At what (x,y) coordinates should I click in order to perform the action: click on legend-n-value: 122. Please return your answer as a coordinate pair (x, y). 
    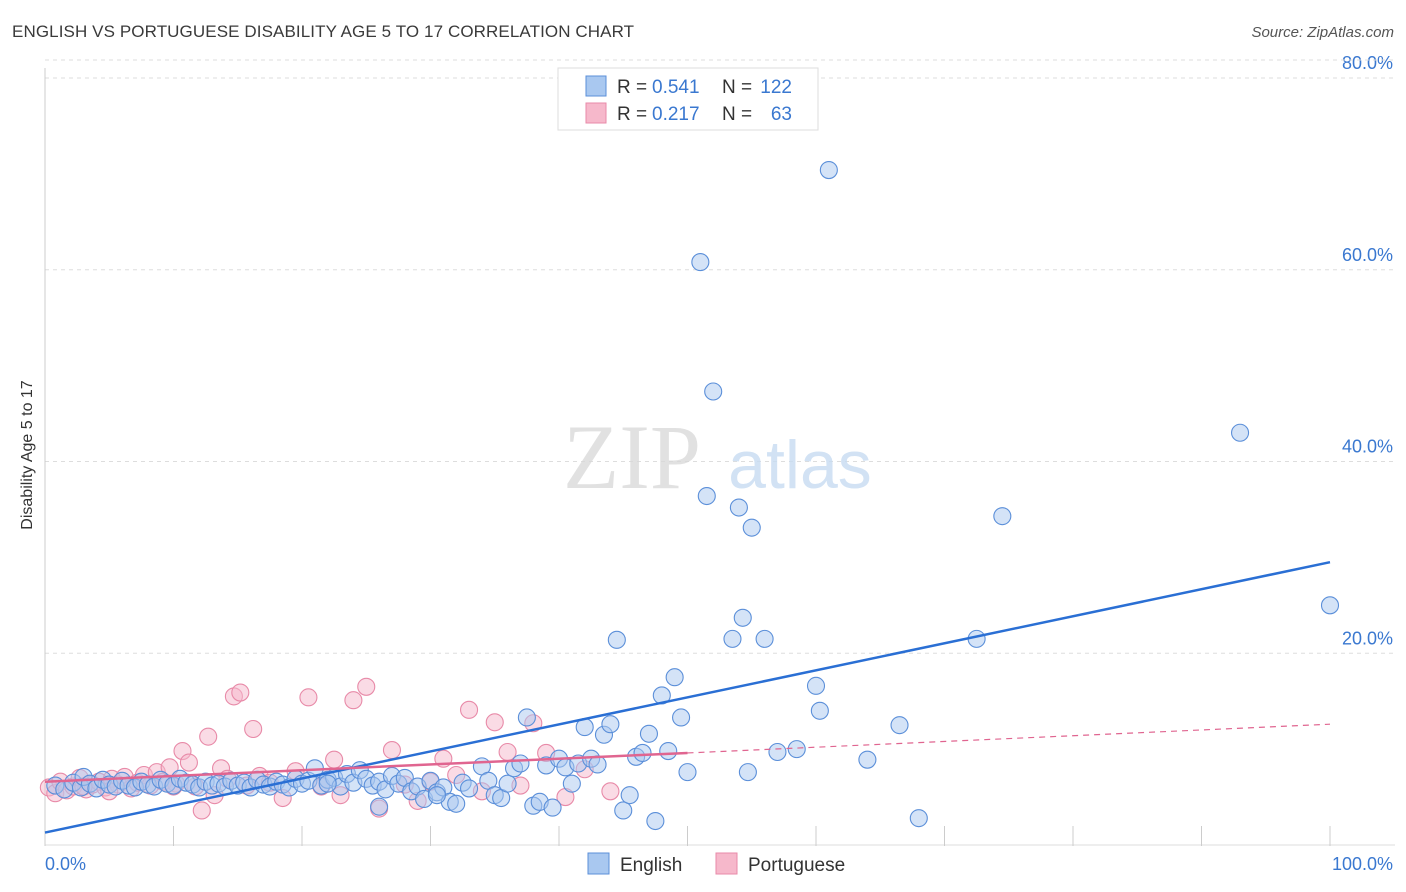
    Looking at the image, I should click on (776, 87).